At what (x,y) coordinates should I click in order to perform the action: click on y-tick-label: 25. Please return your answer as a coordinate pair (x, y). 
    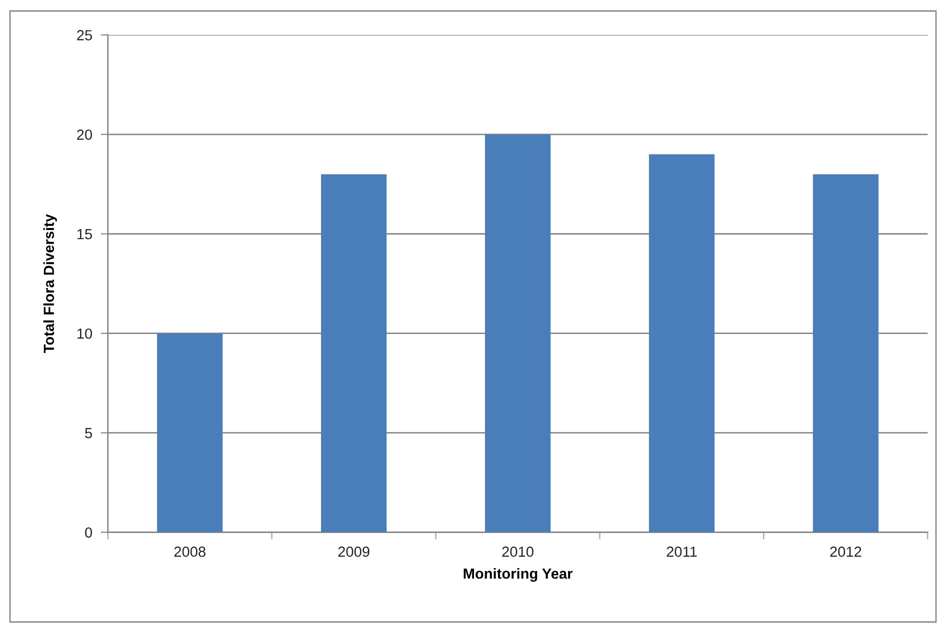
    Looking at the image, I should click on (84, 35).